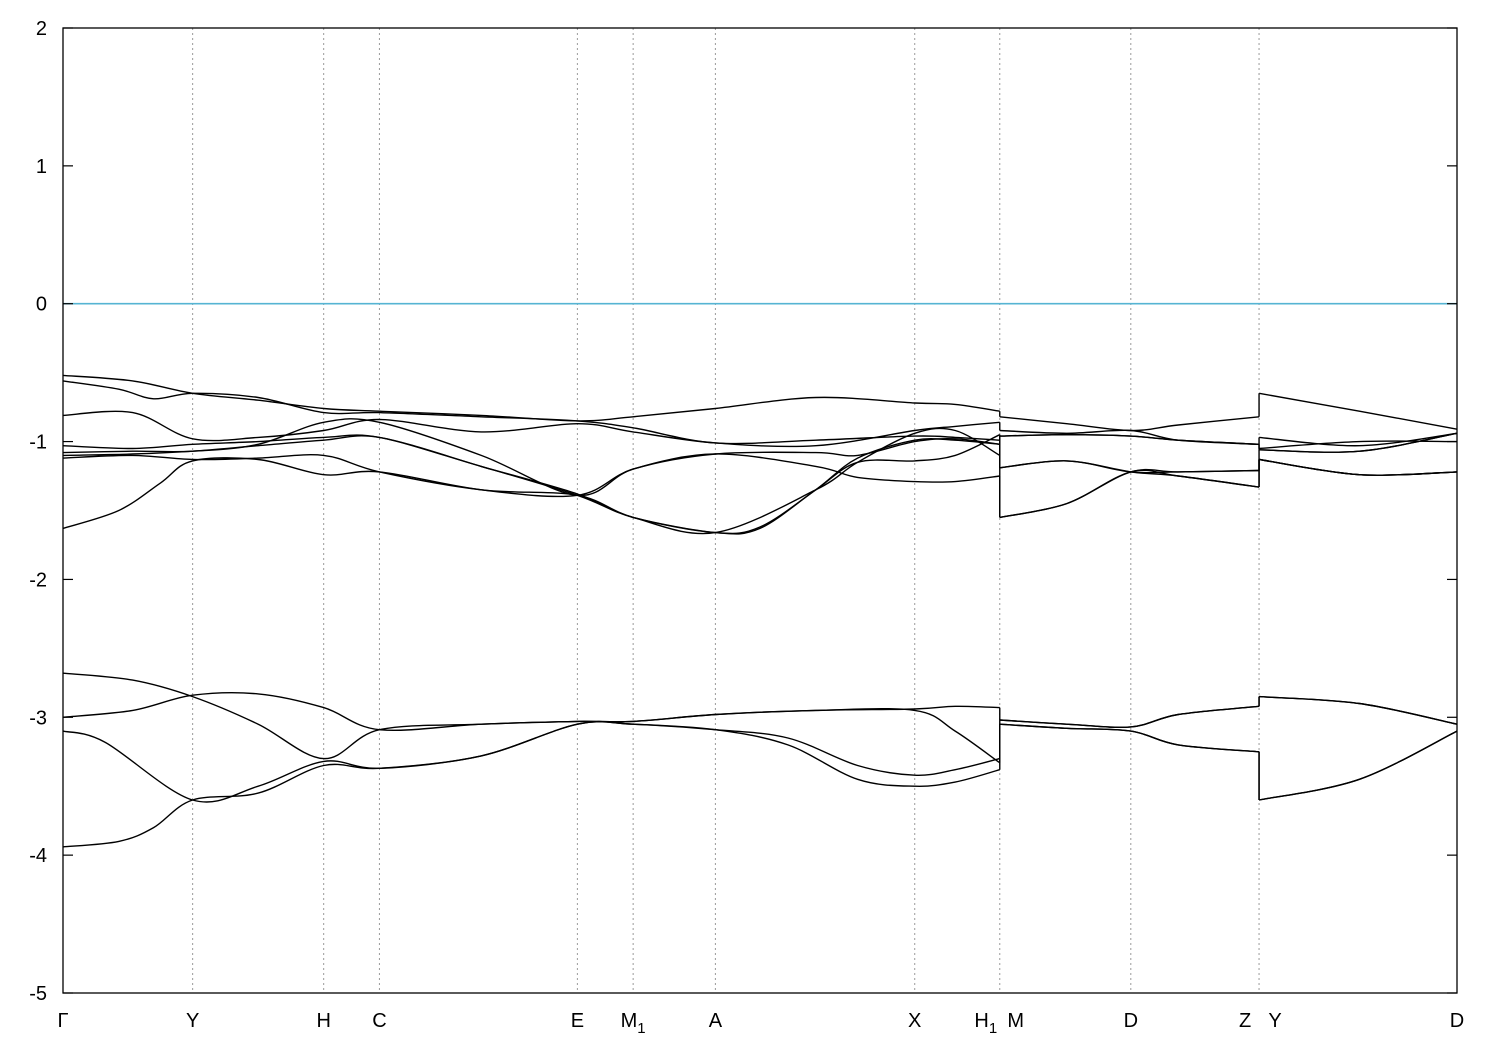 This screenshot has width=1500, height=1050. Describe the element at coordinates (323, 1021) in the screenshot. I see `kpoint-label: H` at that location.